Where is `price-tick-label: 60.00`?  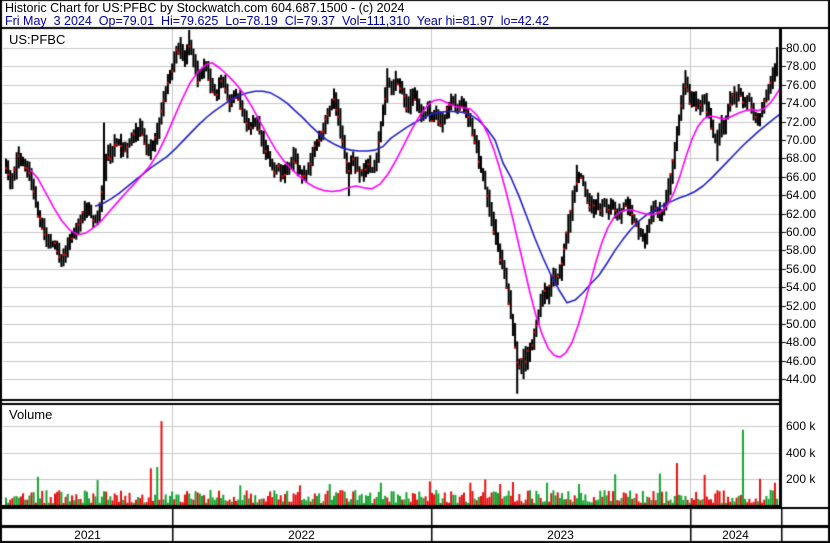 price-tick-label: 60.00 is located at coordinates (801, 232).